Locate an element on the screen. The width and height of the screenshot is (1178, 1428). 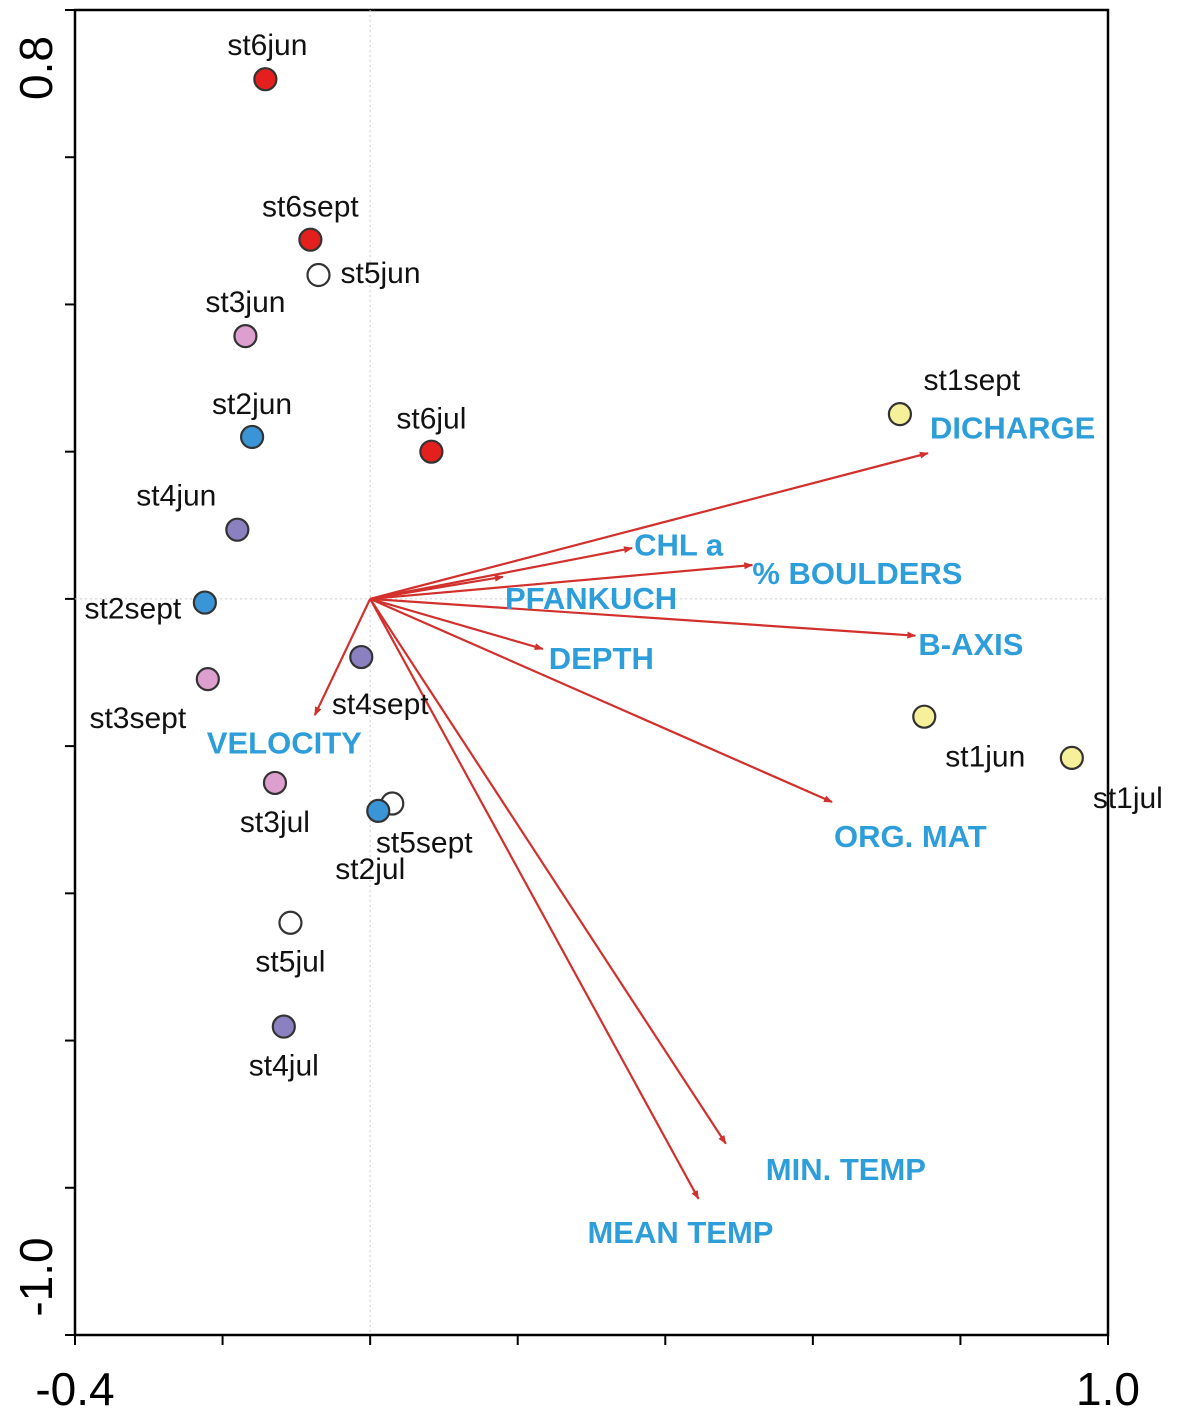
arrow-label: MEAN TEMP is located at coordinates (680, 1232).